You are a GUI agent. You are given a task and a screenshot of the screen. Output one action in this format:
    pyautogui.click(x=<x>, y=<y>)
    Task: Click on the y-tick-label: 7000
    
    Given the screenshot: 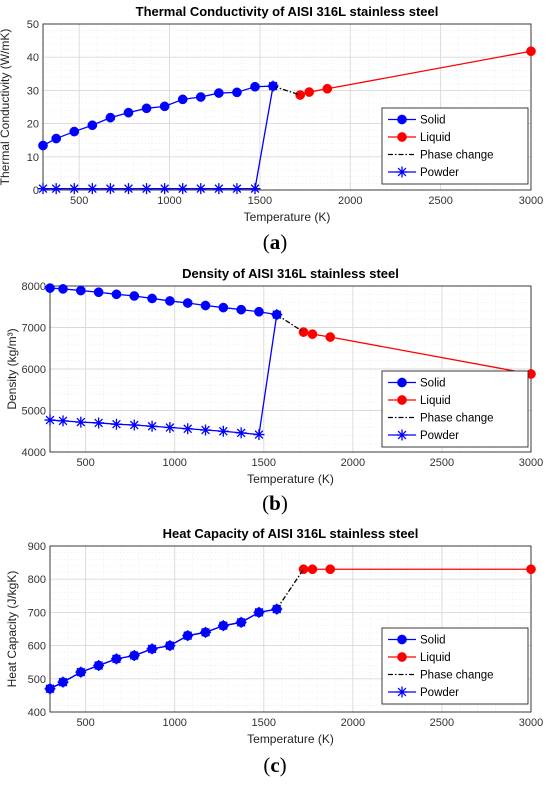 What is the action you would take?
    pyautogui.click(x=34, y=329)
    